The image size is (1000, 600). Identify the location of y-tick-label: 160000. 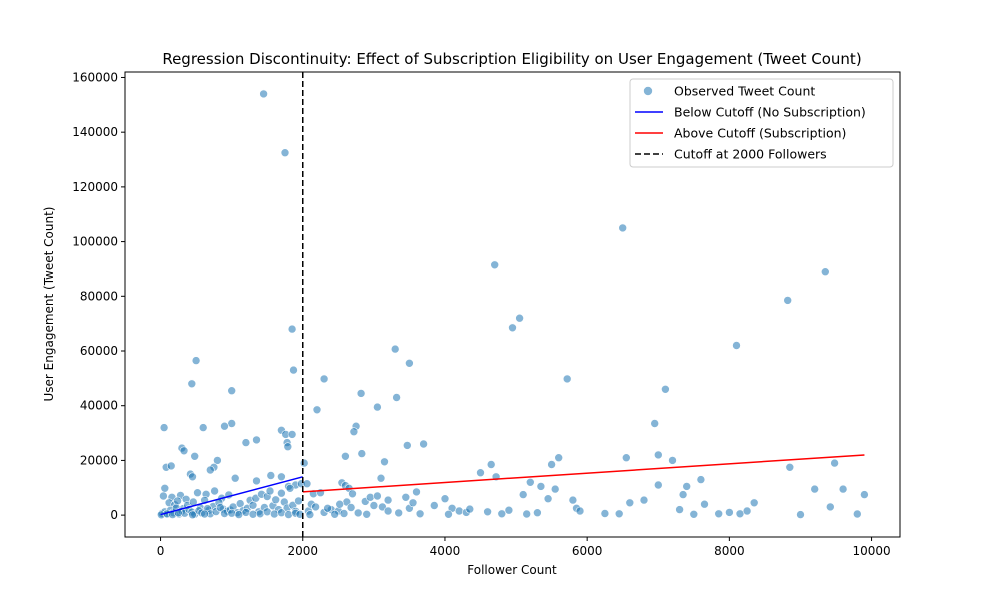
(95, 77).